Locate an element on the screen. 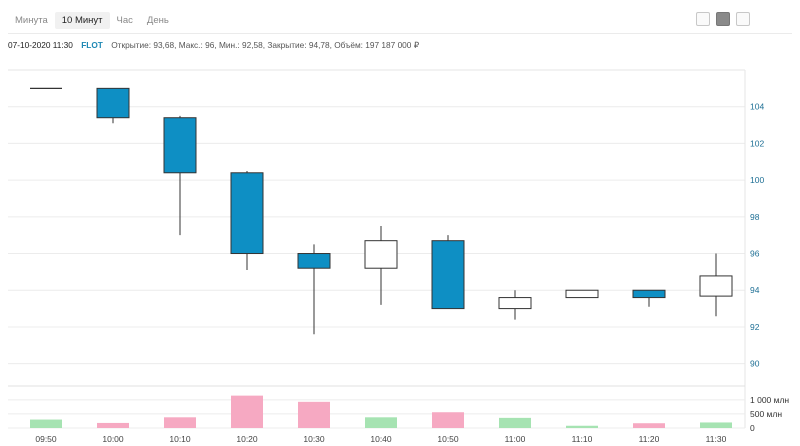 Image resolution: width=800 pixels, height=446 pixels. info-ticker: FLOT is located at coordinates (92, 45).